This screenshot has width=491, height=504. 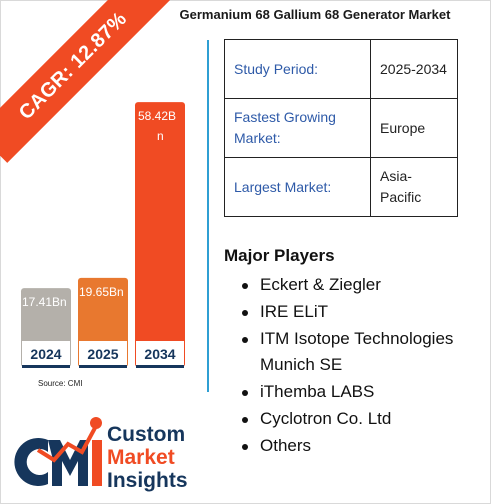 I want to click on bar-value-label: 58.42B n, so click(x=157, y=126).